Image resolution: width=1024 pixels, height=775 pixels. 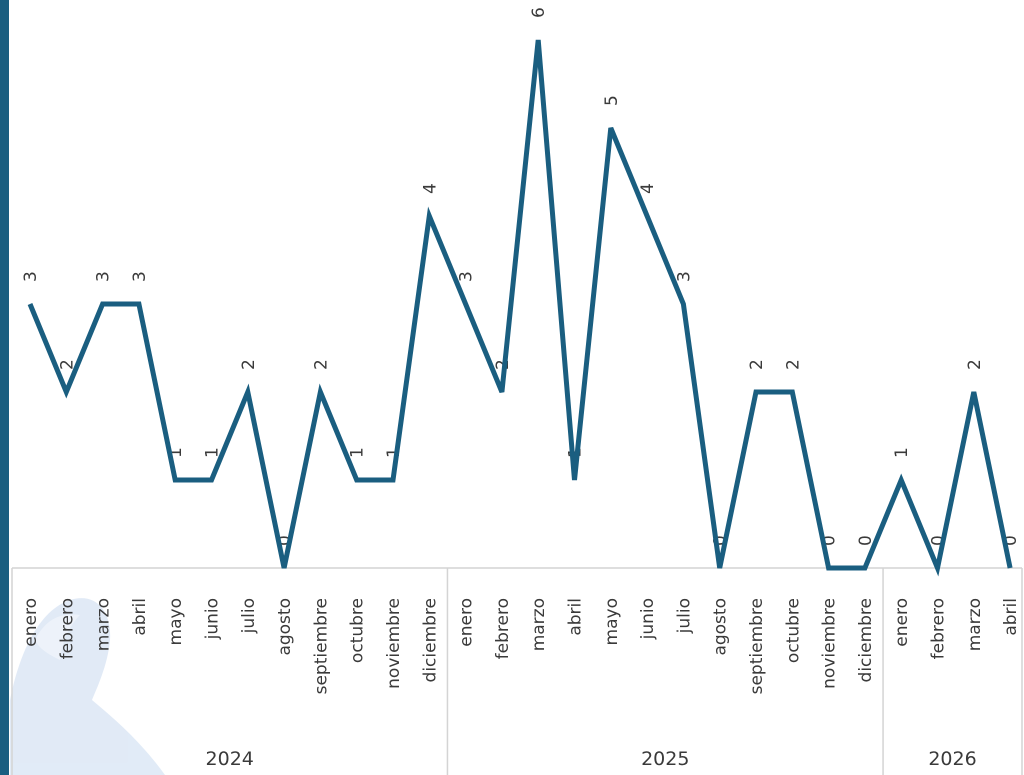 I want to click on left-accent-bar, so click(x=4, y=387).